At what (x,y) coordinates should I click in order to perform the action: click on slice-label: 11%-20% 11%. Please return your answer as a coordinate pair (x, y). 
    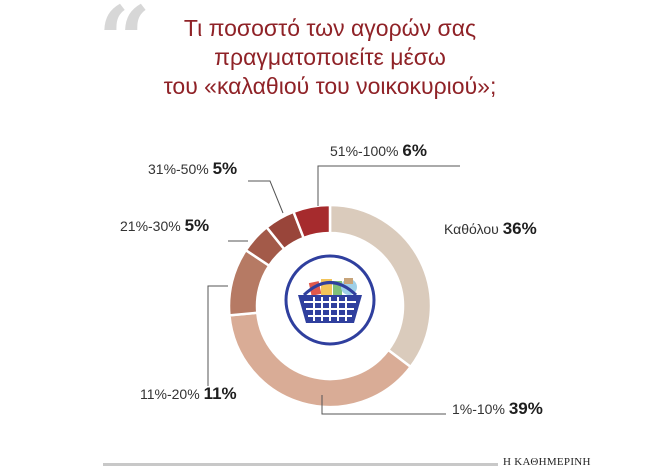
    Looking at the image, I should click on (188, 393).